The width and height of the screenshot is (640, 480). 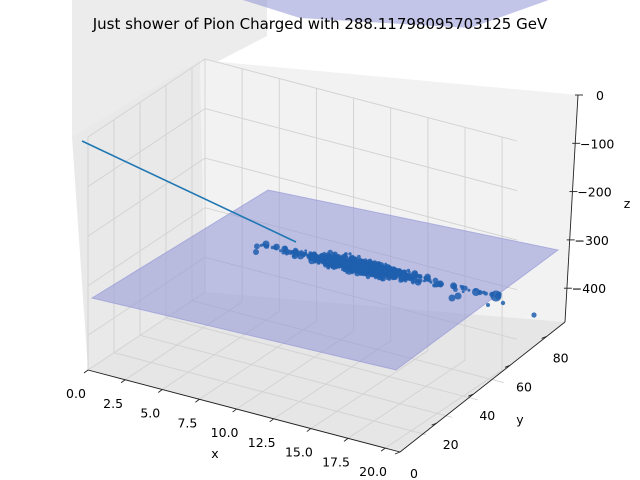 What do you see at coordinates (169, 68) in the screenshot?
I see `back-pane-xz` at bounding box center [169, 68].